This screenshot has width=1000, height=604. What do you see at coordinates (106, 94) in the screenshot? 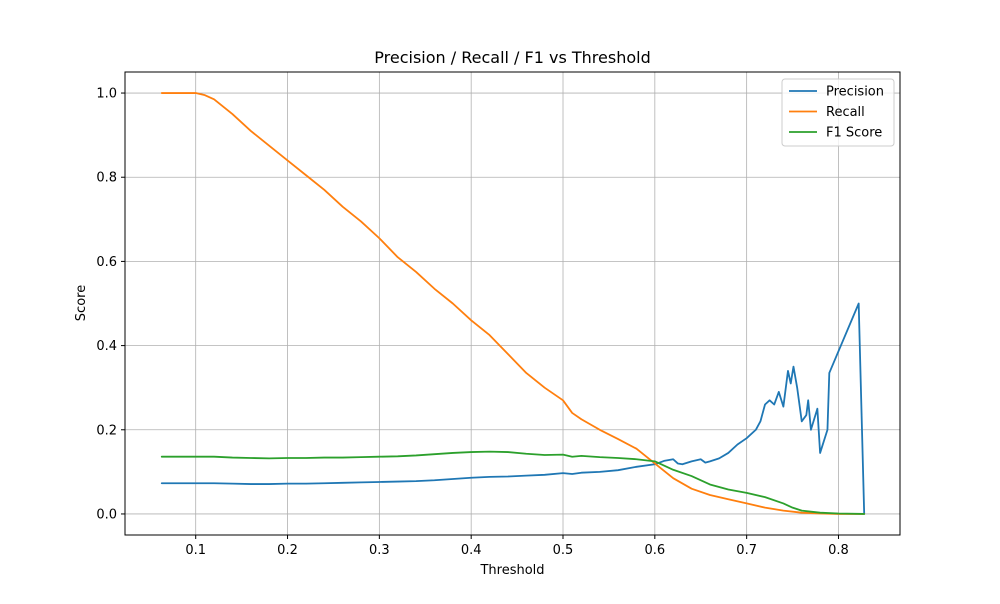
I see `y-tick-label: 1.0` at bounding box center [106, 94].